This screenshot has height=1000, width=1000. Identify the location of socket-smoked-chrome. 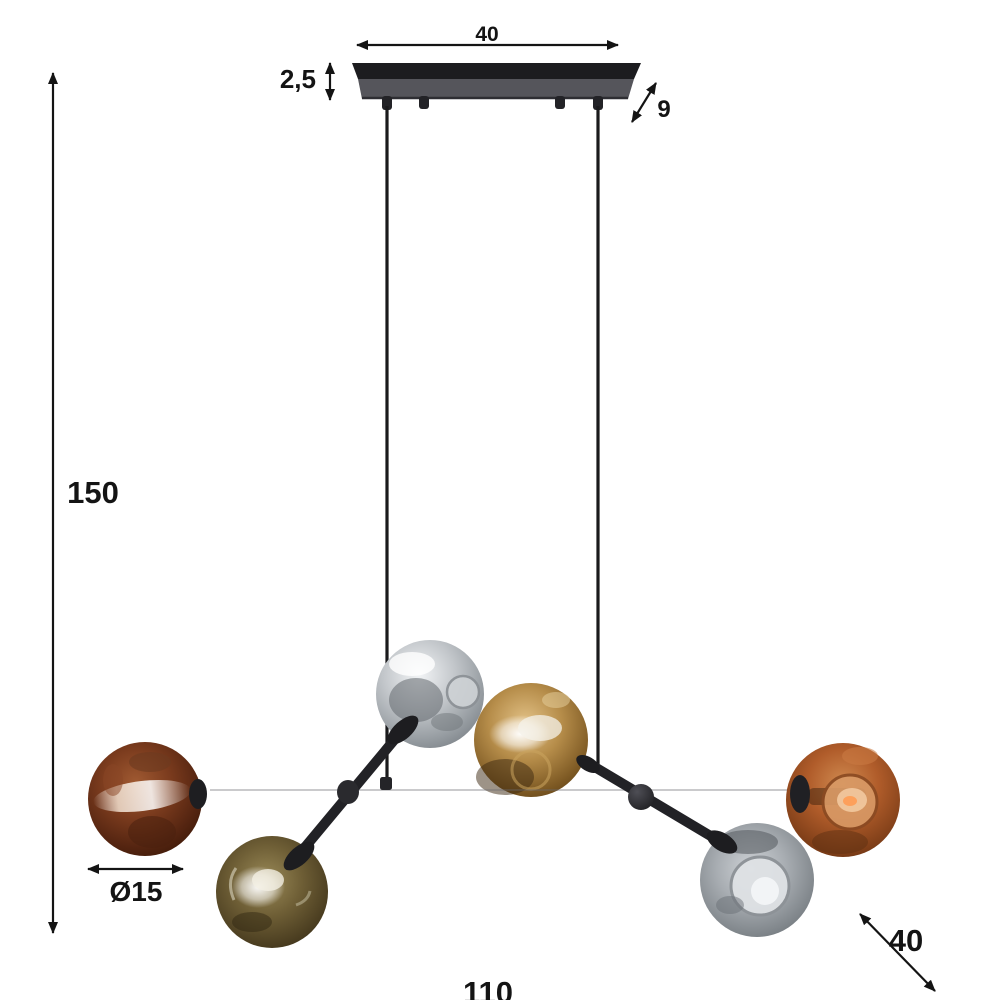
(722, 842).